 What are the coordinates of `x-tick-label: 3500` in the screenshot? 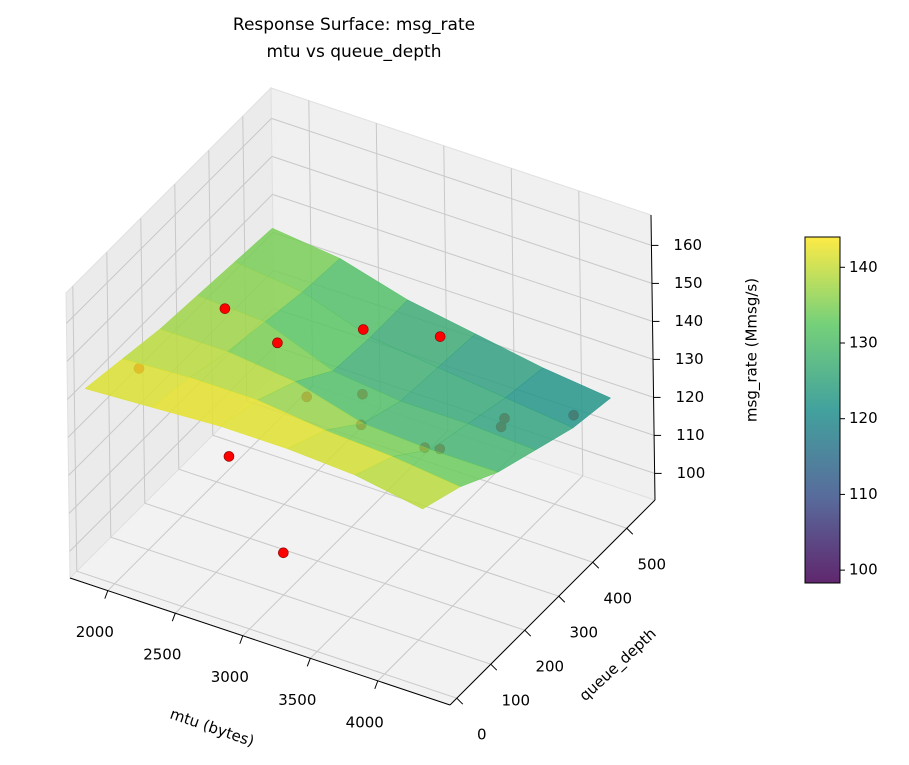 It's located at (297, 700).